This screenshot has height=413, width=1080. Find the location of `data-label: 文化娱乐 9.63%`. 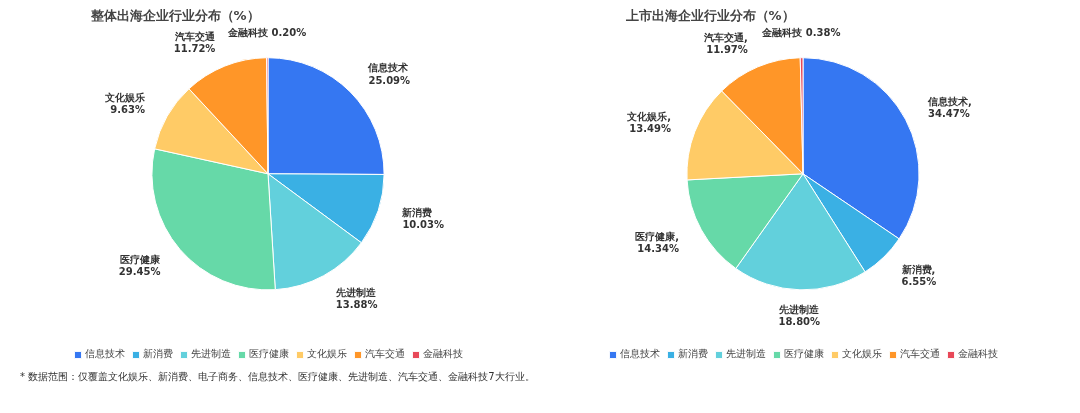

data-label: 文化娱乐 9.63% is located at coordinates (125, 104).